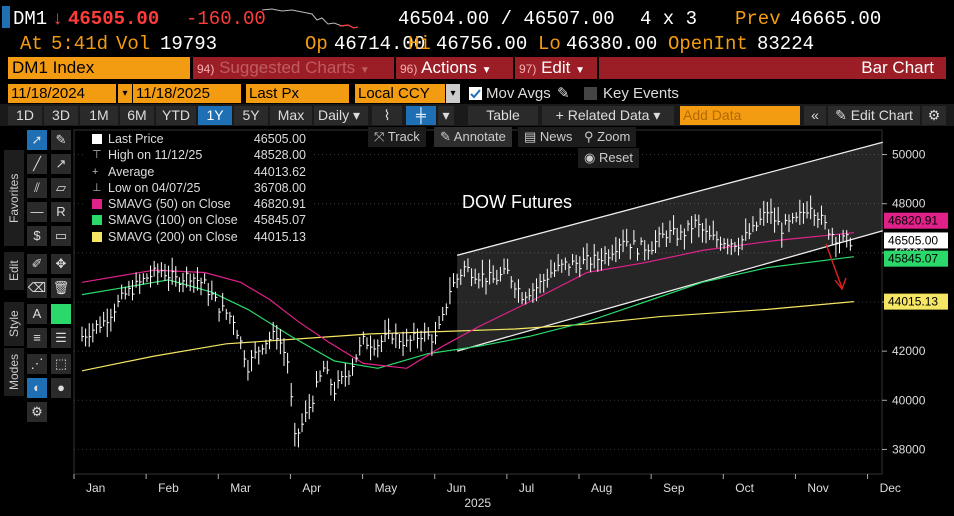 This screenshot has width=954, height=516. What do you see at coordinates (61, 364) in the screenshot?
I see `magnet-icon: ⬚` at bounding box center [61, 364].